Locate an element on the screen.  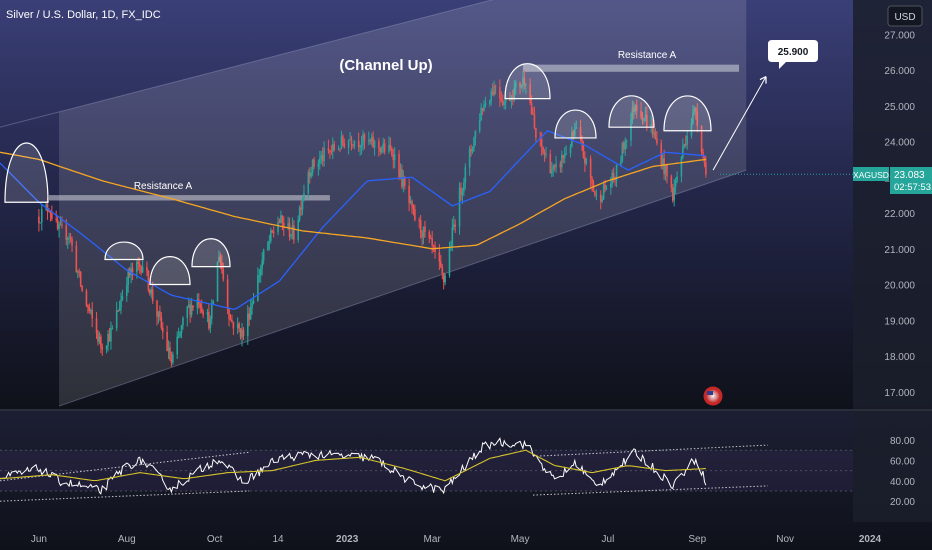
price-tag-symbol: XAGUSD is located at coordinates (871, 175).